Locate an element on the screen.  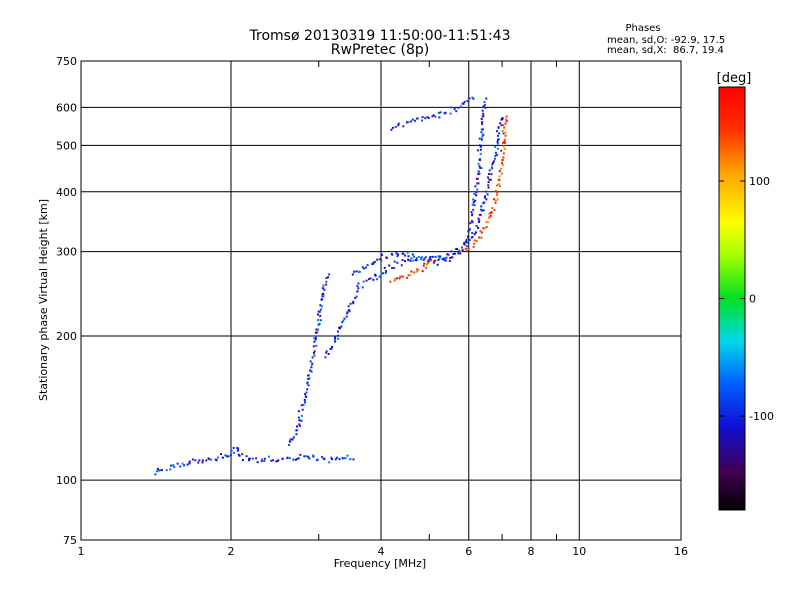
x-tick-label: 4 is located at coordinates (381, 551).